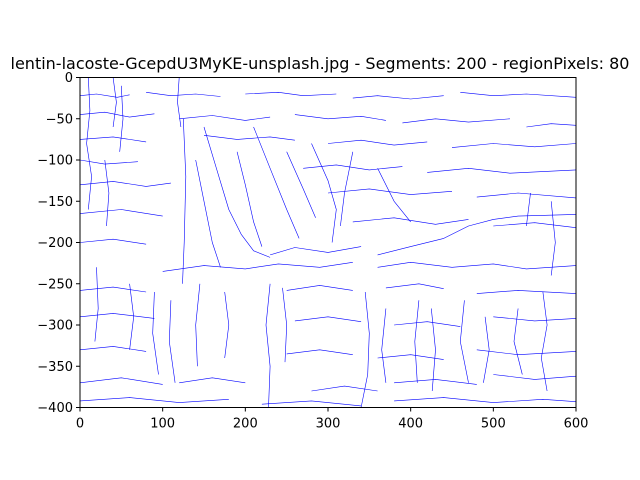 This screenshot has height=480, width=640. What do you see at coordinates (80, 424) in the screenshot?
I see `x-tick-label: 0` at bounding box center [80, 424].